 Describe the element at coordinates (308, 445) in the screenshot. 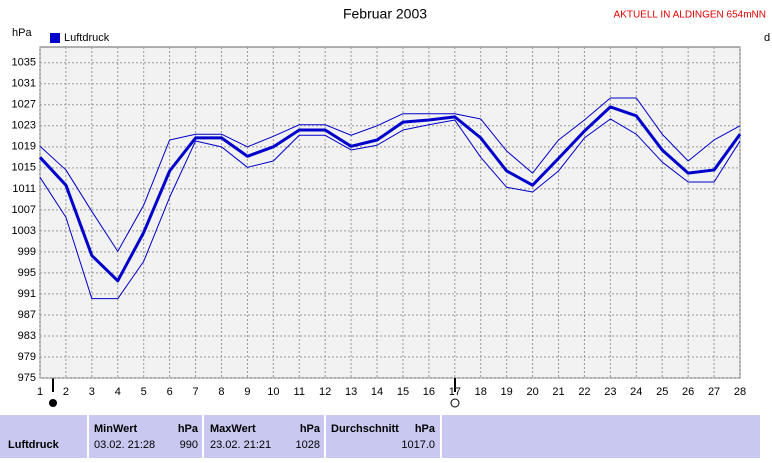

I see `cell-value: 1028` at that location.